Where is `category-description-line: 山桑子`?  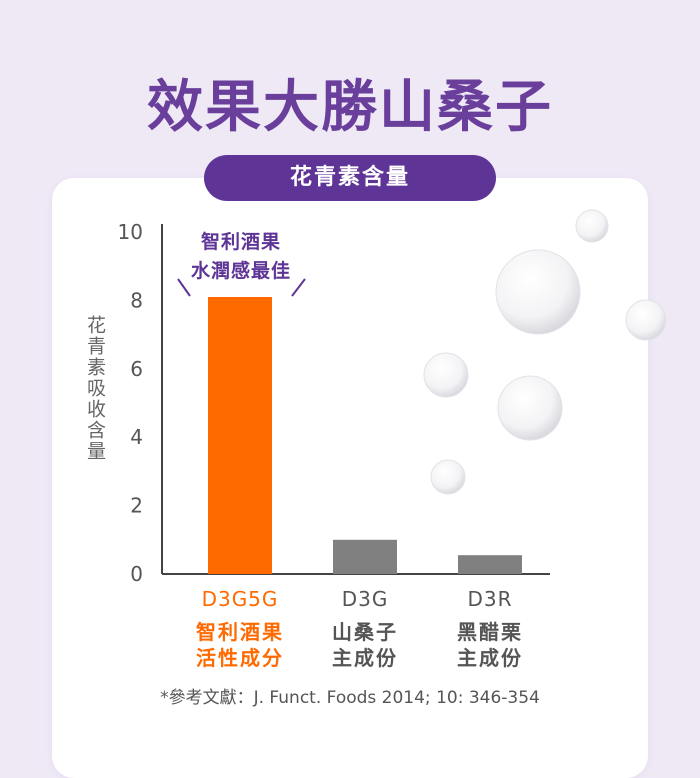 category-description-line: 山桑子 is located at coordinates (365, 632).